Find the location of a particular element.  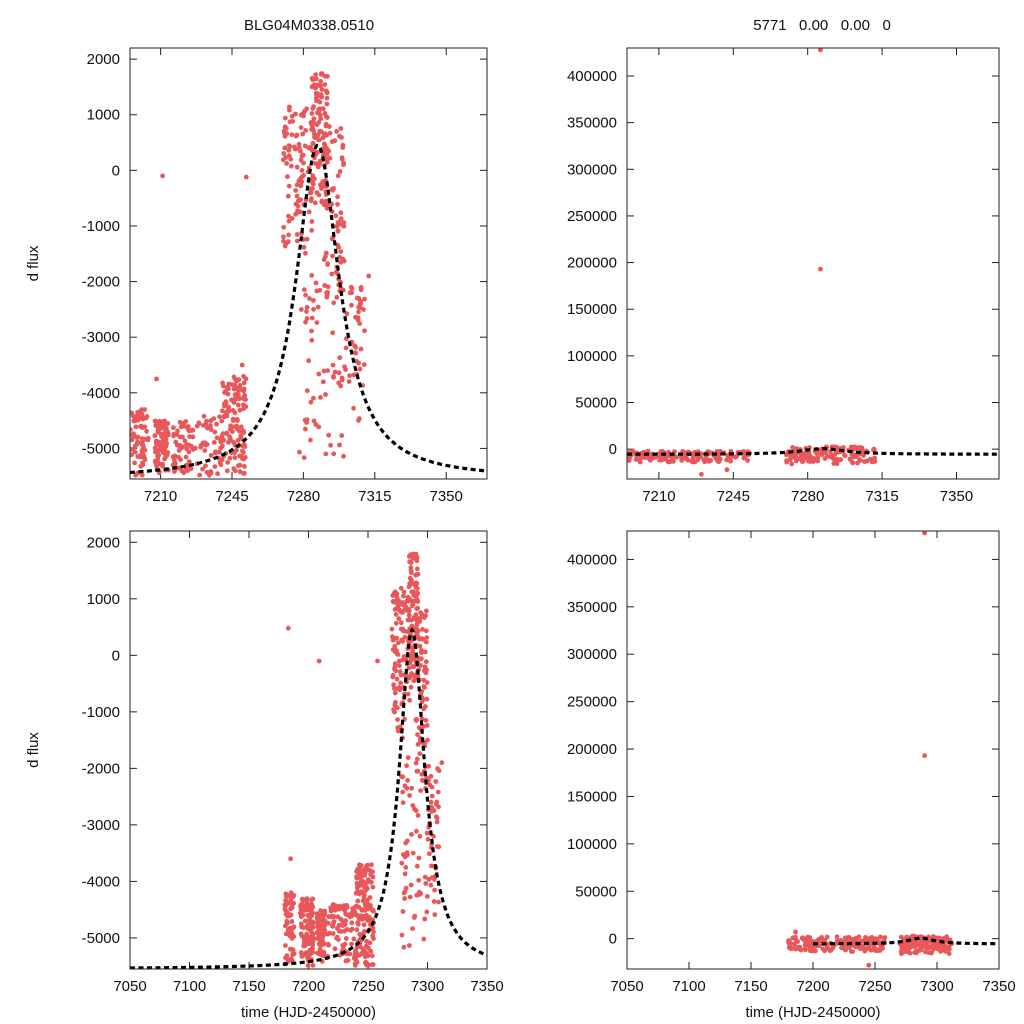

x-tick-label: 7245 is located at coordinates (231, 496).